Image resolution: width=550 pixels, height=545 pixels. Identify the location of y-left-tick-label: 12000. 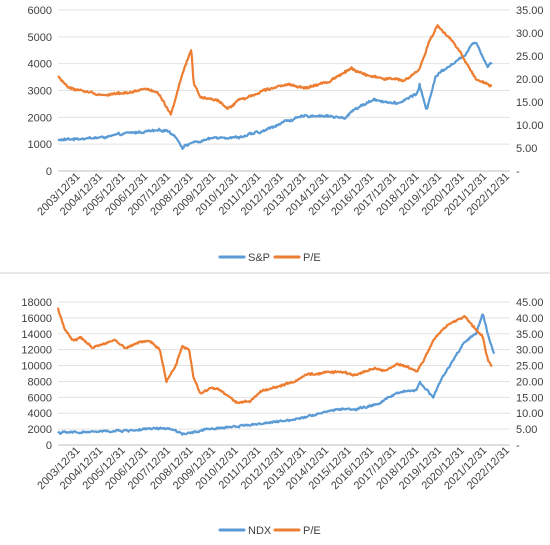
(36, 351).